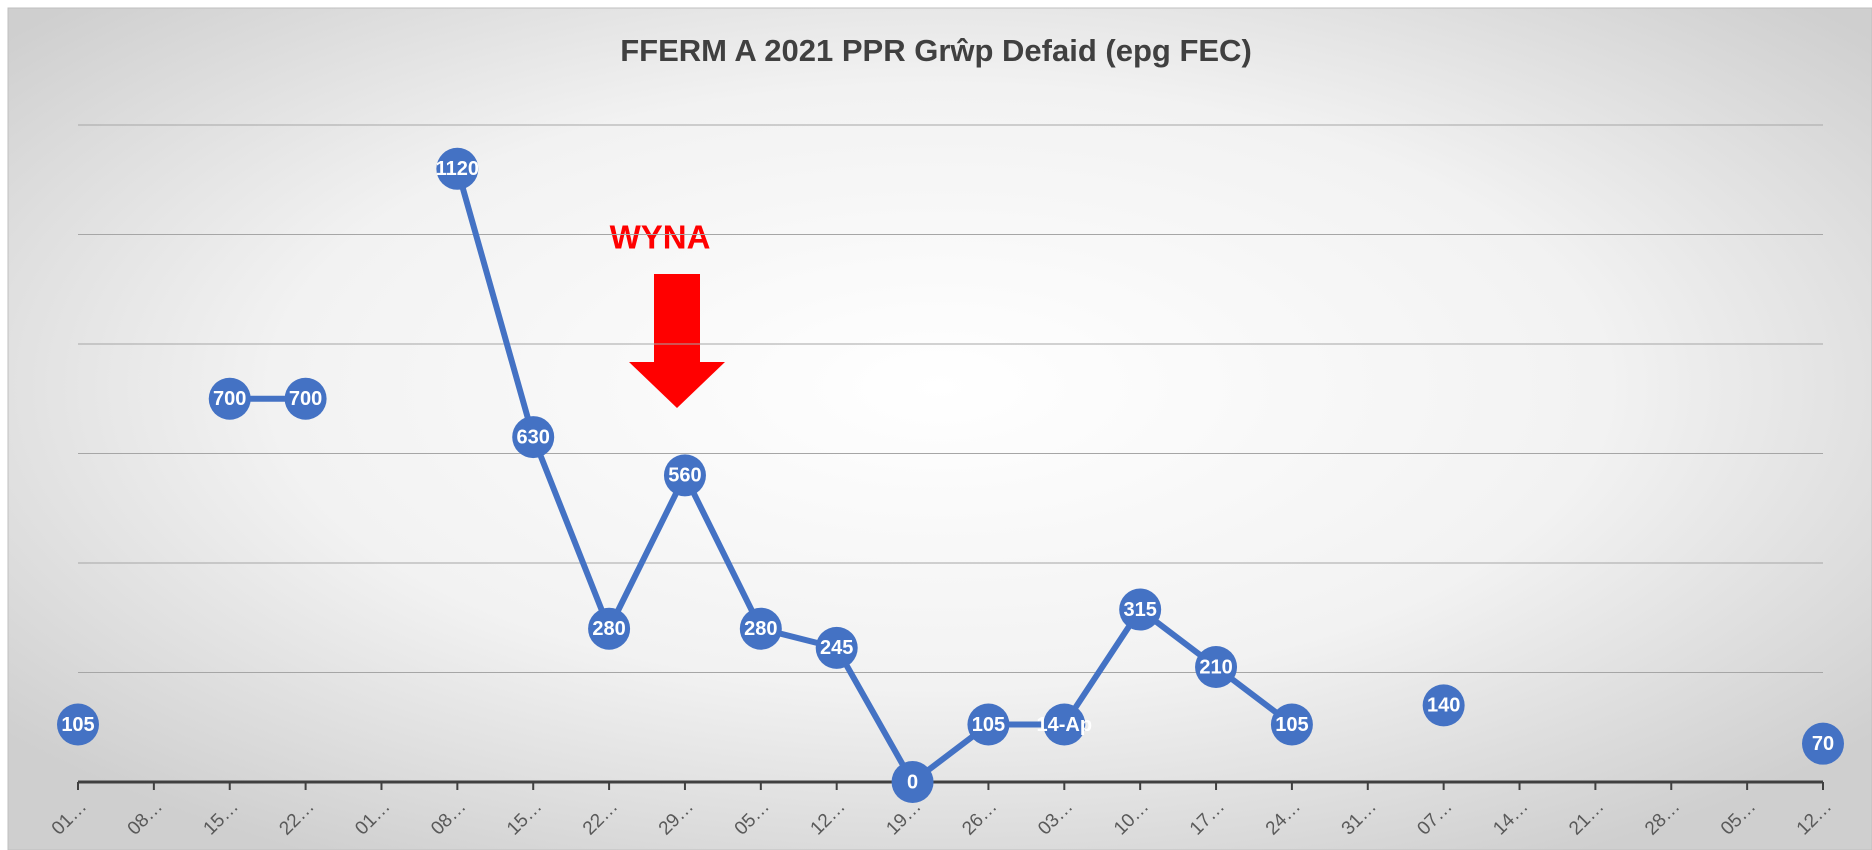 The image size is (1872, 850). Describe the element at coordinates (936, 50) in the screenshot. I see `chart-title: FFERM A 2021 PPR Grŵp Defaid (epg FEC)` at that location.